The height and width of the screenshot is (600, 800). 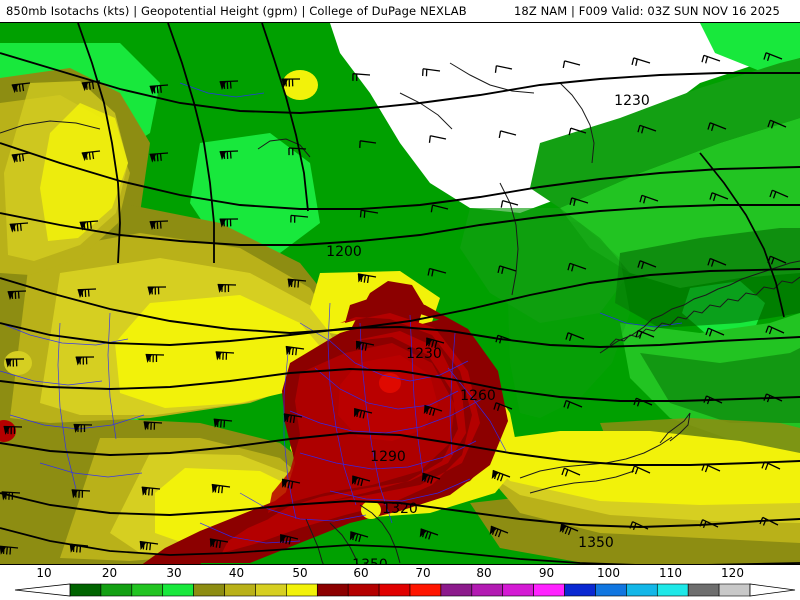 What do you see at coordinates (400, 573) in the screenshot?
I see `colorbar-tick-labels: 10 20 30 40 50 60 70 80 90 100 110 120` at bounding box center [400, 573].